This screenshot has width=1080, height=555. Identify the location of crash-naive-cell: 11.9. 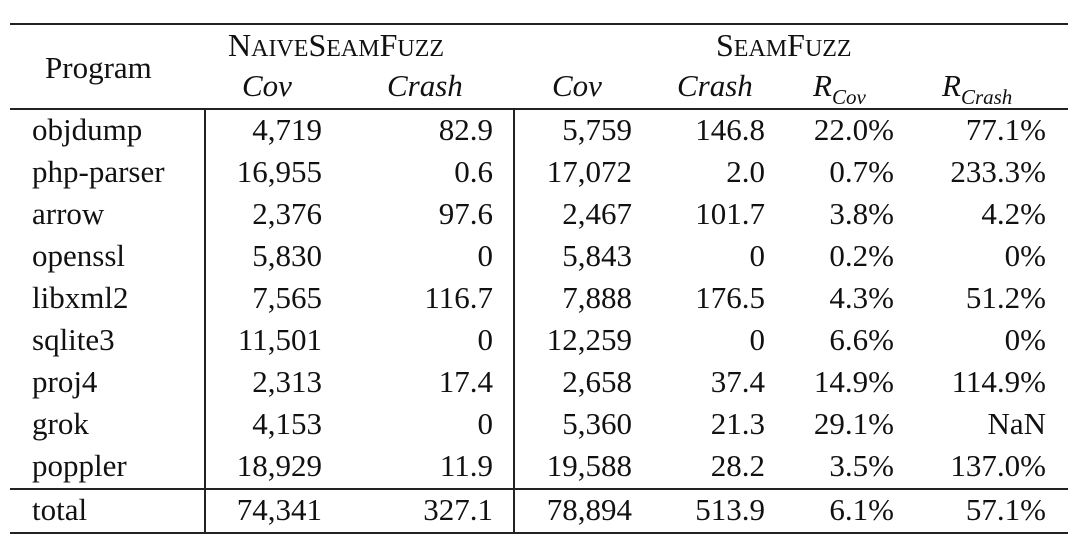
(466, 465).